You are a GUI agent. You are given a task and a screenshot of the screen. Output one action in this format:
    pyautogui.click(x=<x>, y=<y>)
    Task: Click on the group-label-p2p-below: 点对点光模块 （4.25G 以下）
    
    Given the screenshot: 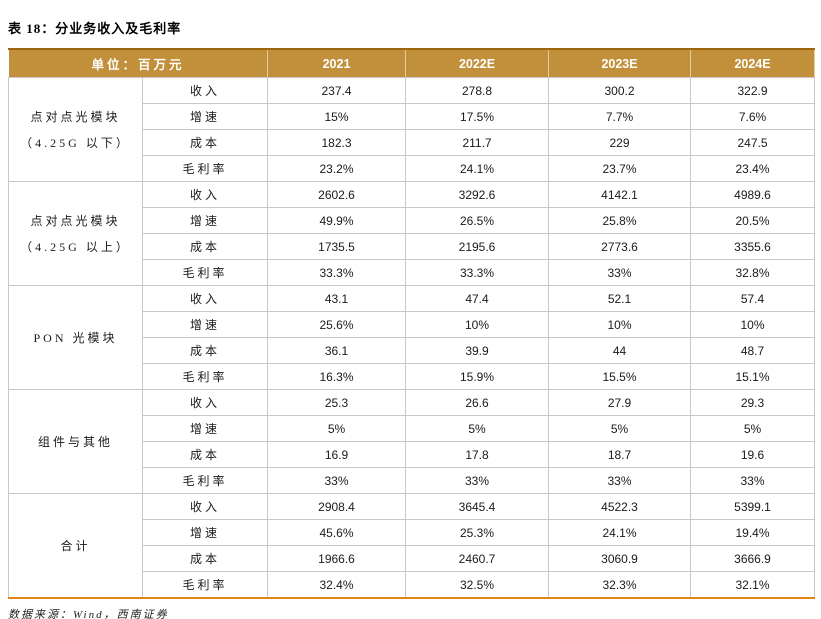 What is the action you would take?
    pyautogui.click(x=75, y=129)
    